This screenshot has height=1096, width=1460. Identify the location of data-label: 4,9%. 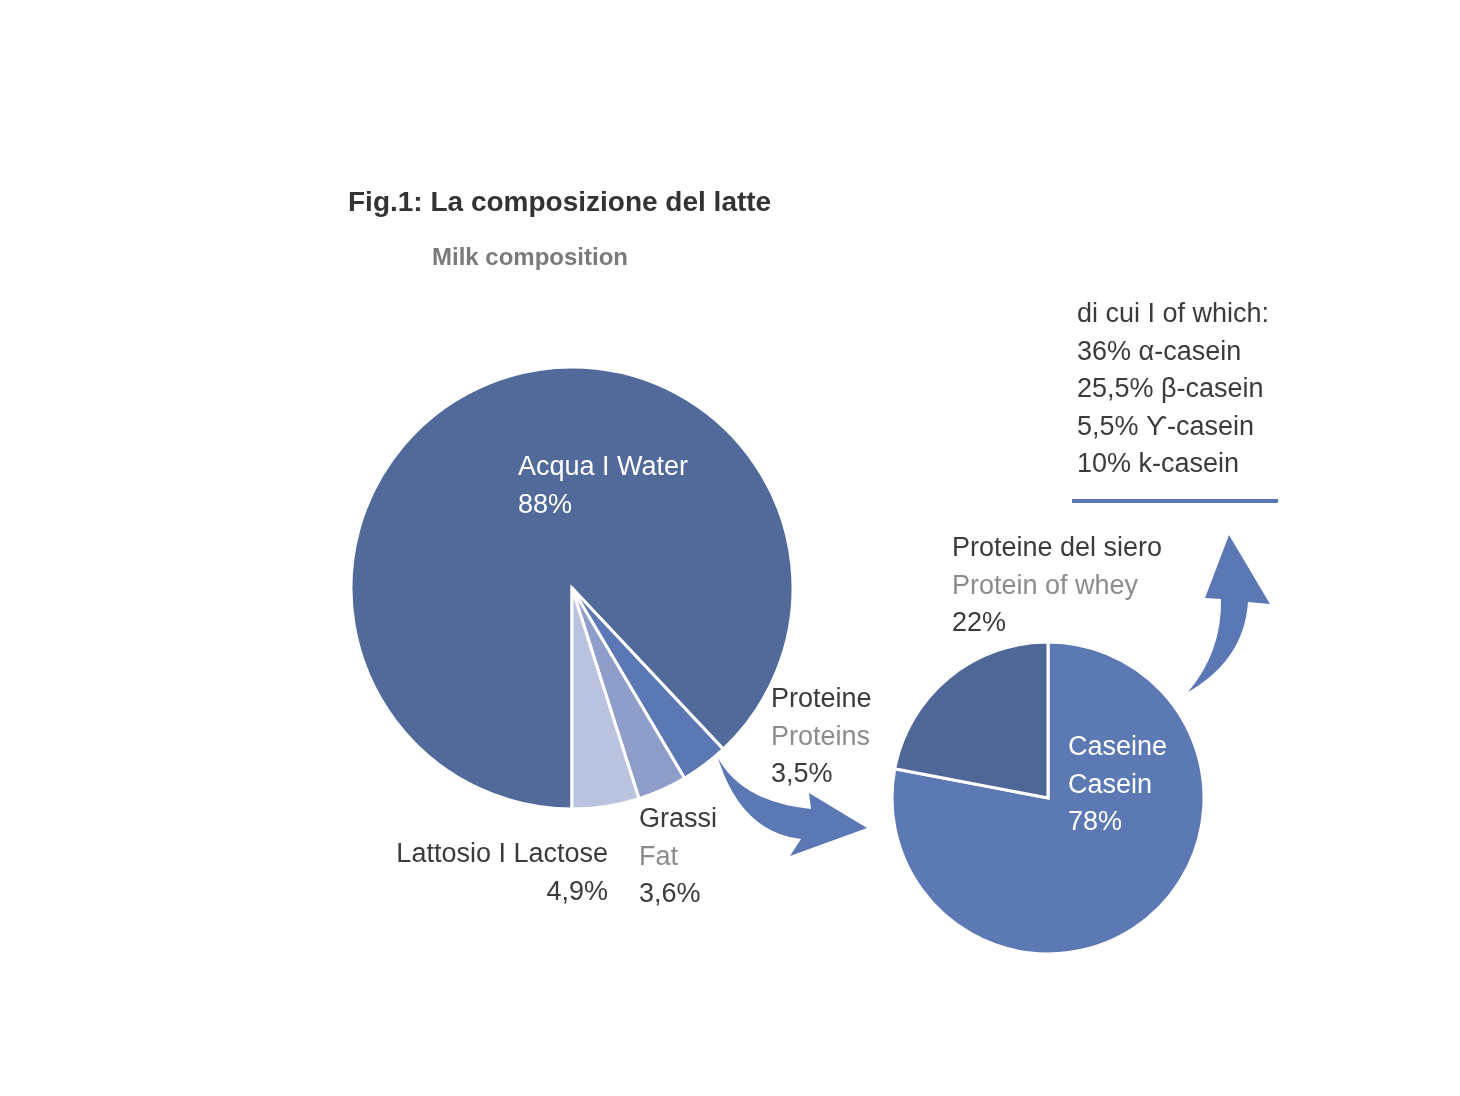
(576, 891).